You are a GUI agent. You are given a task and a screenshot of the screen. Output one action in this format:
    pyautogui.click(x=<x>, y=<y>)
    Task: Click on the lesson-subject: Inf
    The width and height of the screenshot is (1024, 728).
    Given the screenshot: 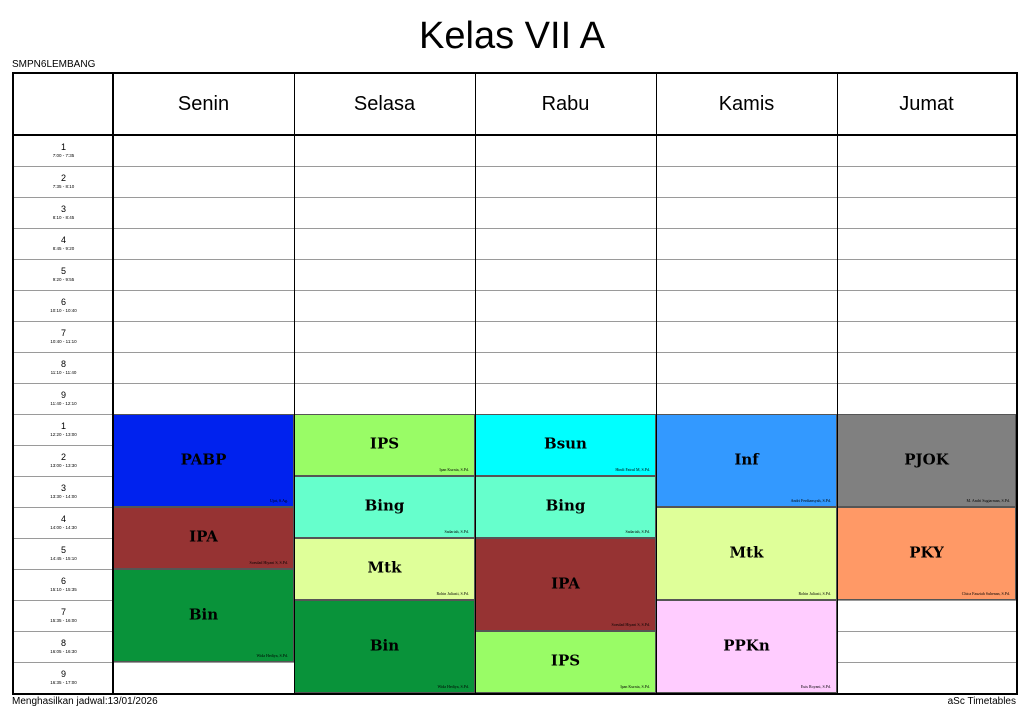 What is the action you would take?
    pyautogui.click(x=746, y=459)
    